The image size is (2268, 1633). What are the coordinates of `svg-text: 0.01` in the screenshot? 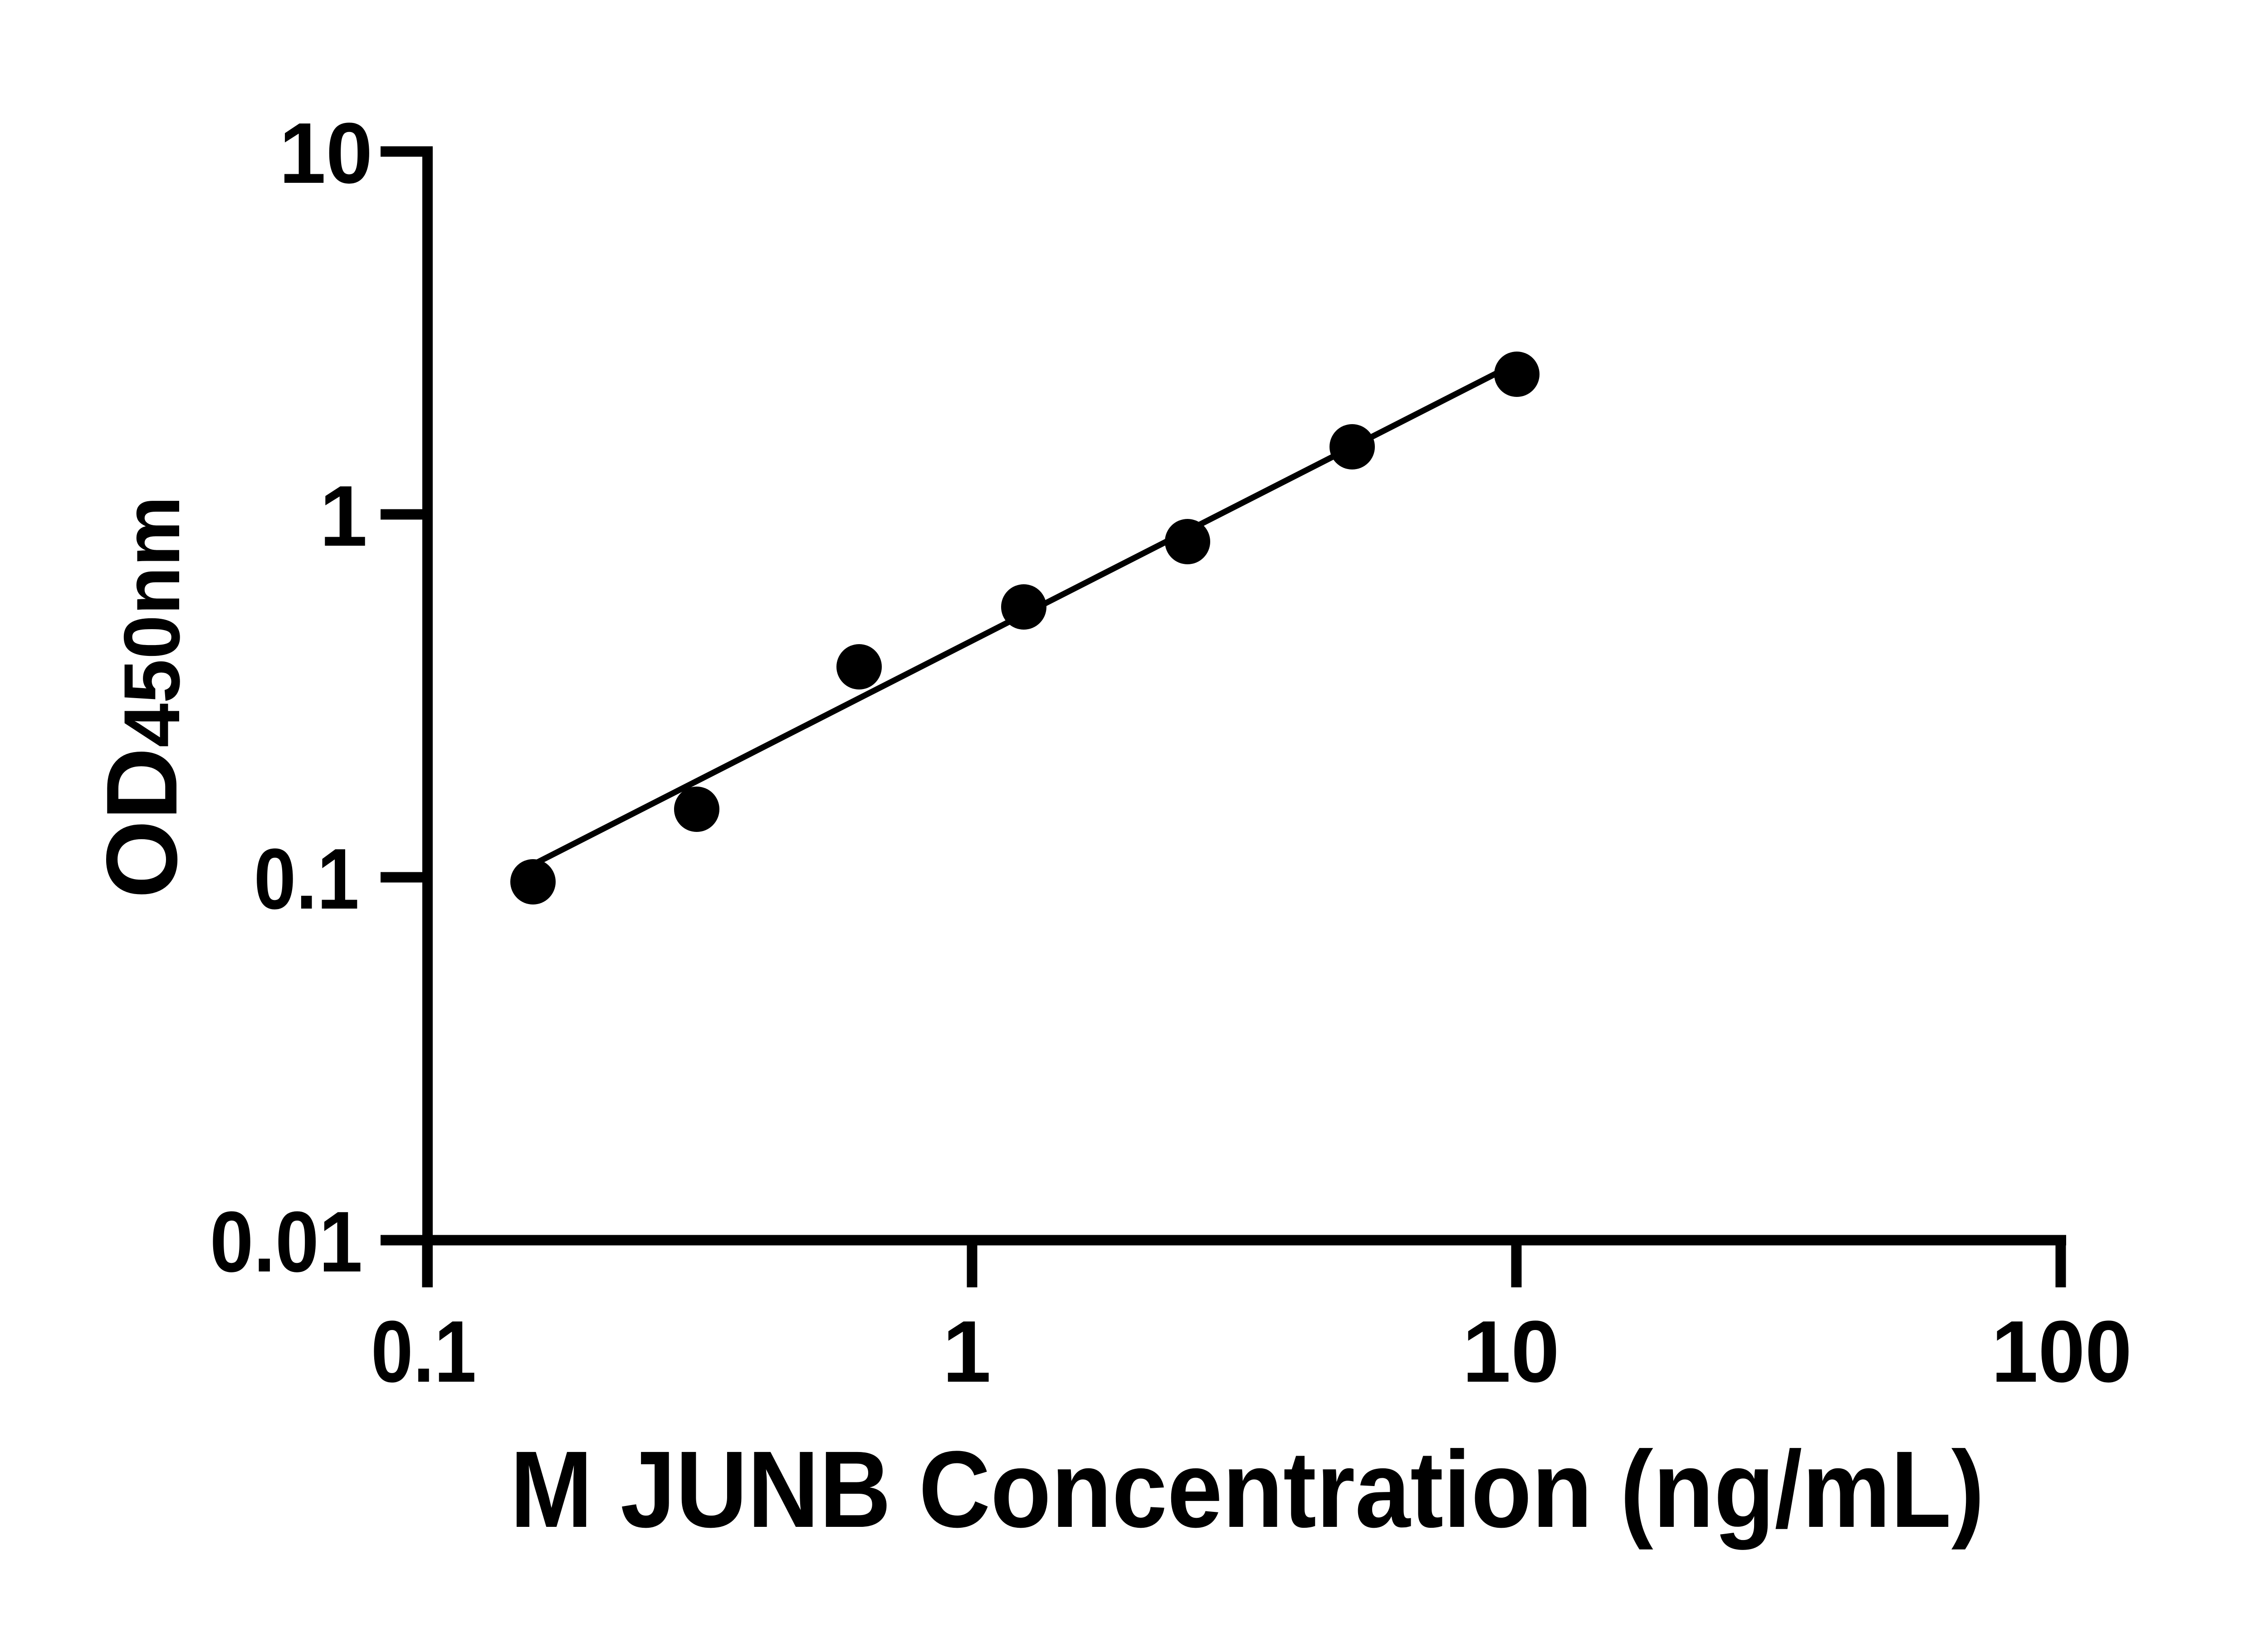 It's located at (286, 1242).